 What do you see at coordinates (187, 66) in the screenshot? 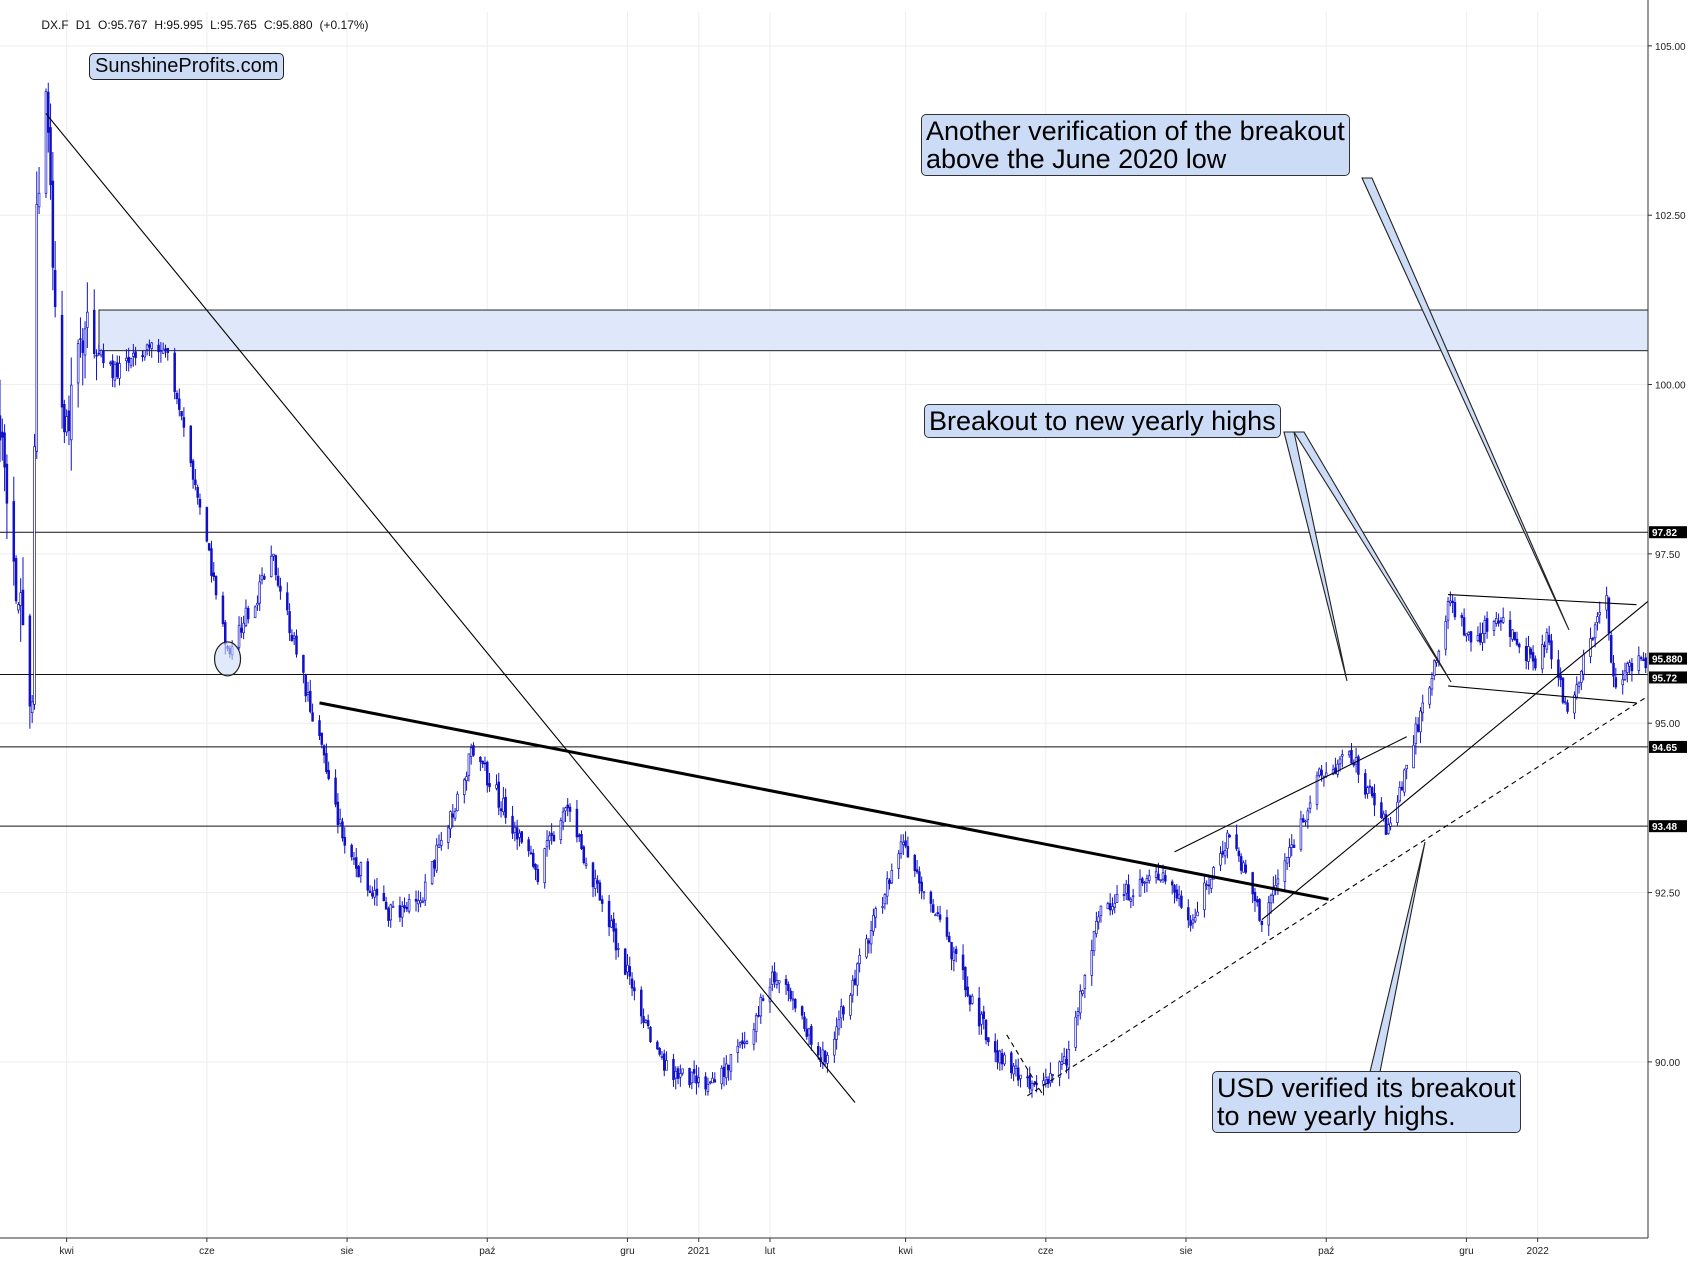
I see `watermark-logo: SunshineProfits.com` at bounding box center [187, 66].